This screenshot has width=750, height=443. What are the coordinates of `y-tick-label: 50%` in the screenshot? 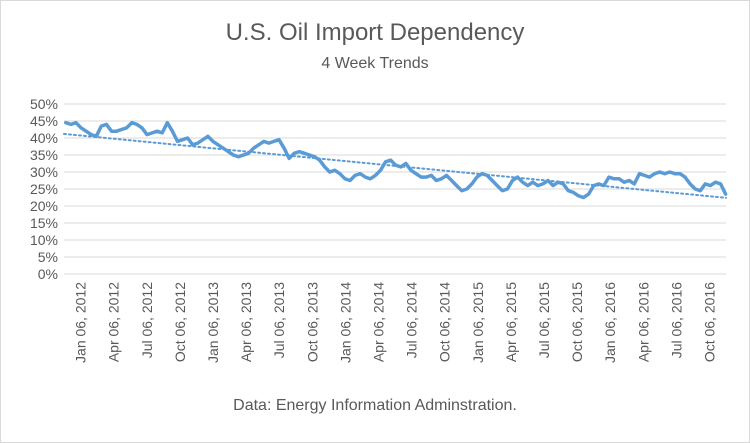 It's located at (44, 104).